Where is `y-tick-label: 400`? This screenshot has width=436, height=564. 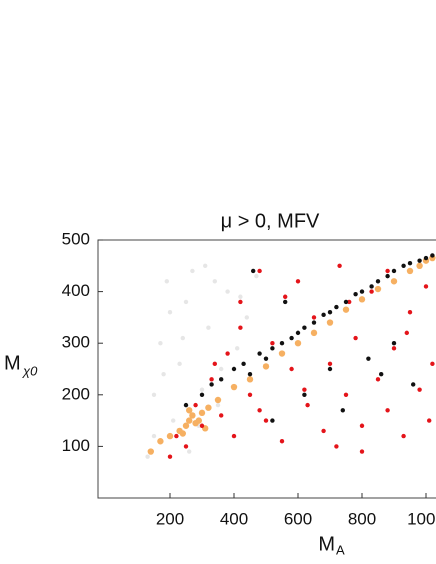 y-tick-label: 400 is located at coordinates (76, 290).